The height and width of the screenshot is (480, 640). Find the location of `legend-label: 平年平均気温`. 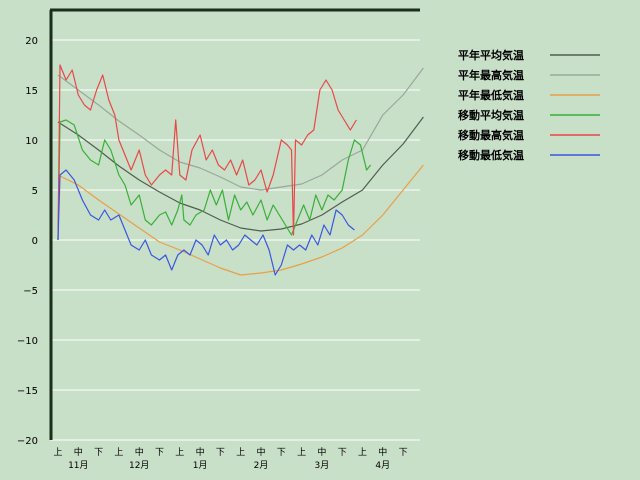

legend-label: 平年平均気温 is located at coordinates (491, 55).